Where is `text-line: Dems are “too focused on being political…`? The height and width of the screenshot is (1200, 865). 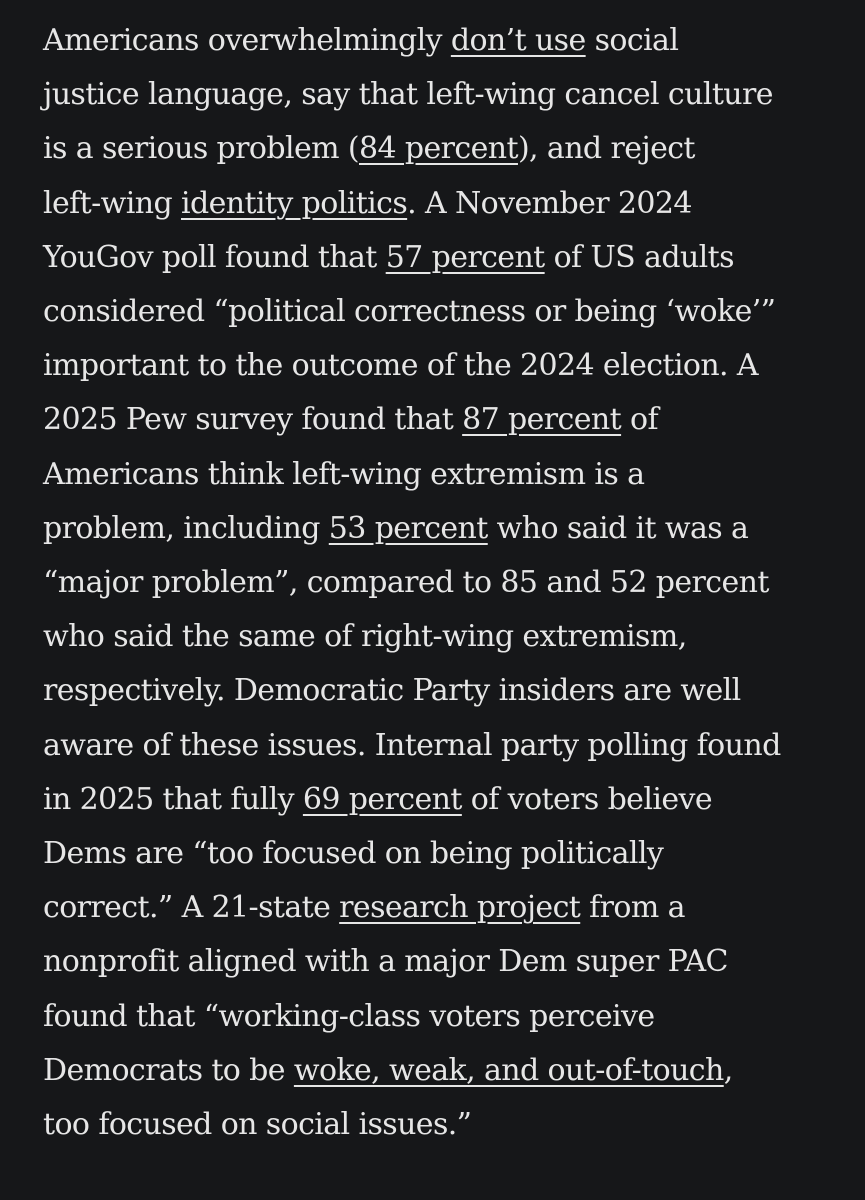
text-line: Dems are “too focused on being political… is located at coordinates (443, 854).